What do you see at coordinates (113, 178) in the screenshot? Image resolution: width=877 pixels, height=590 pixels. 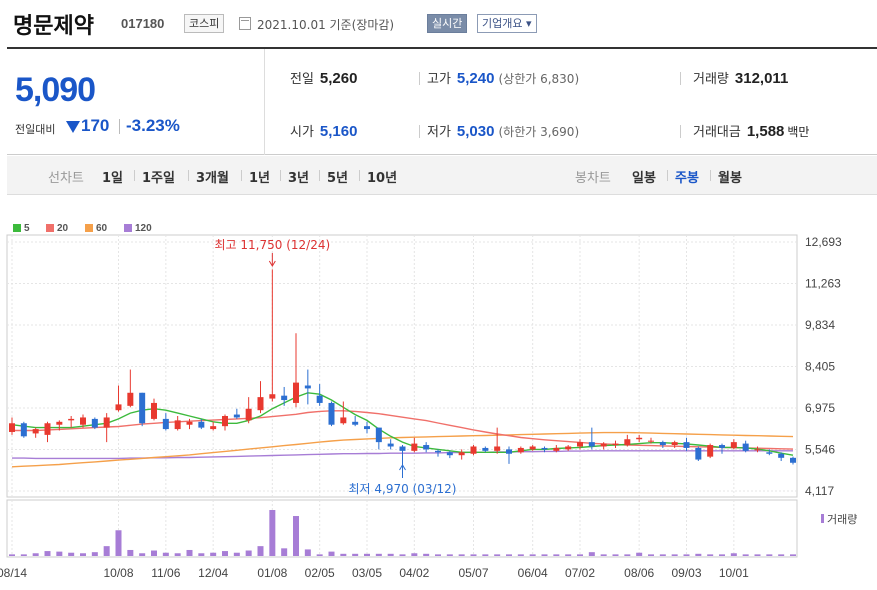 I see `period-1d: 1일` at bounding box center [113, 178].